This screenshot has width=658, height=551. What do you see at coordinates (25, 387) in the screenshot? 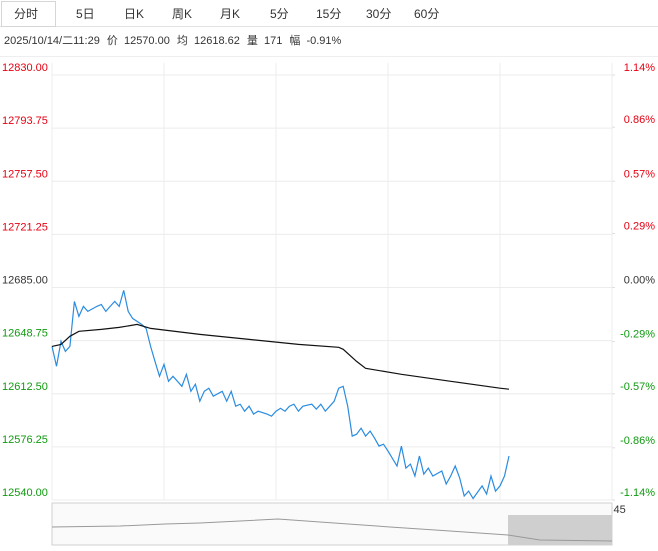
I see `y-tick-label: 12612.50` at bounding box center [25, 387].